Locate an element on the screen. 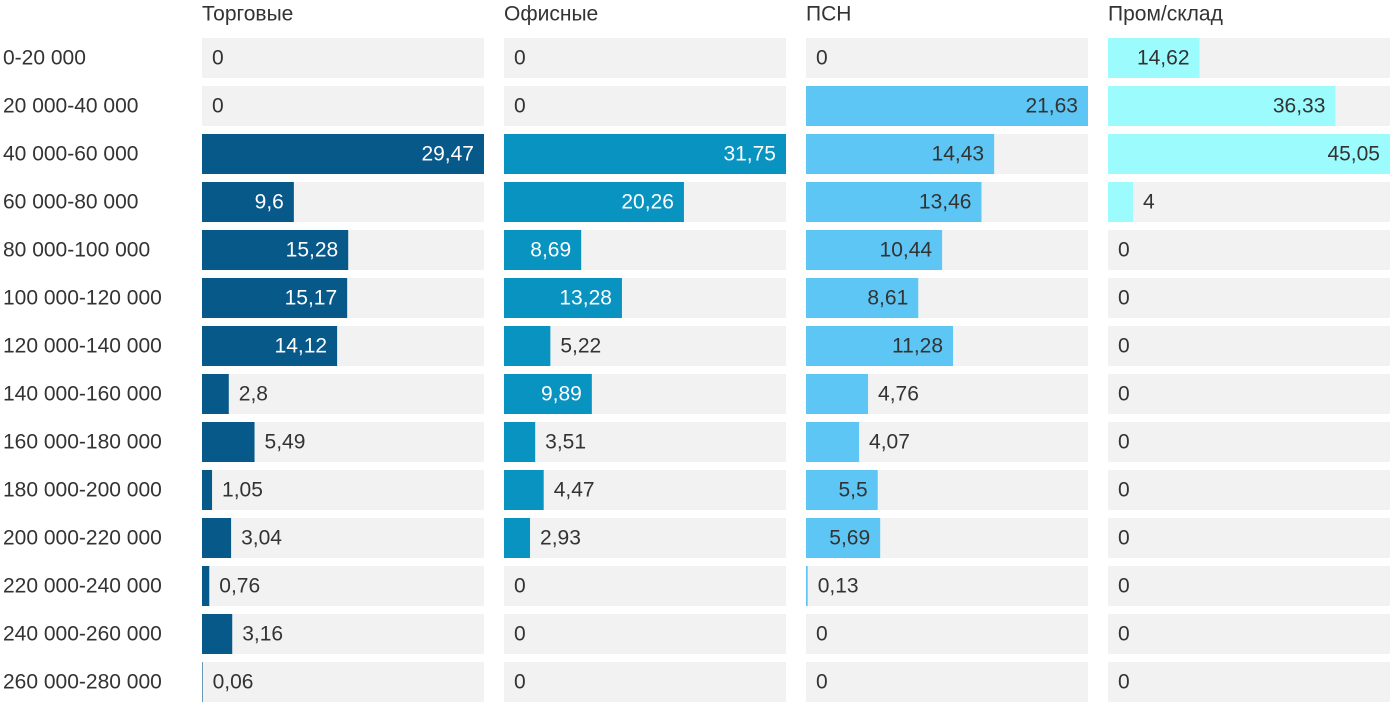  category-label: 60 000-80 000 is located at coordinates (70, 202).